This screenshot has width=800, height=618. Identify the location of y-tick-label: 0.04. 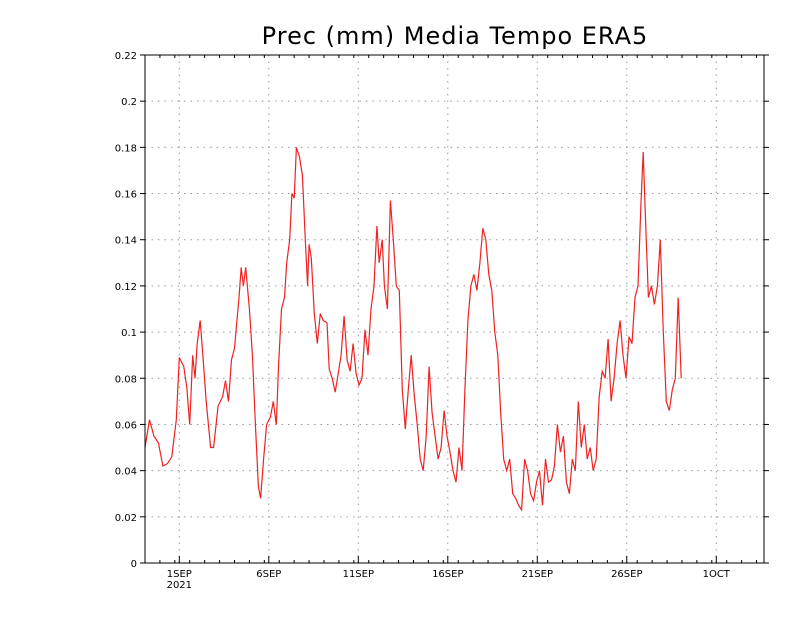
(126, 472).